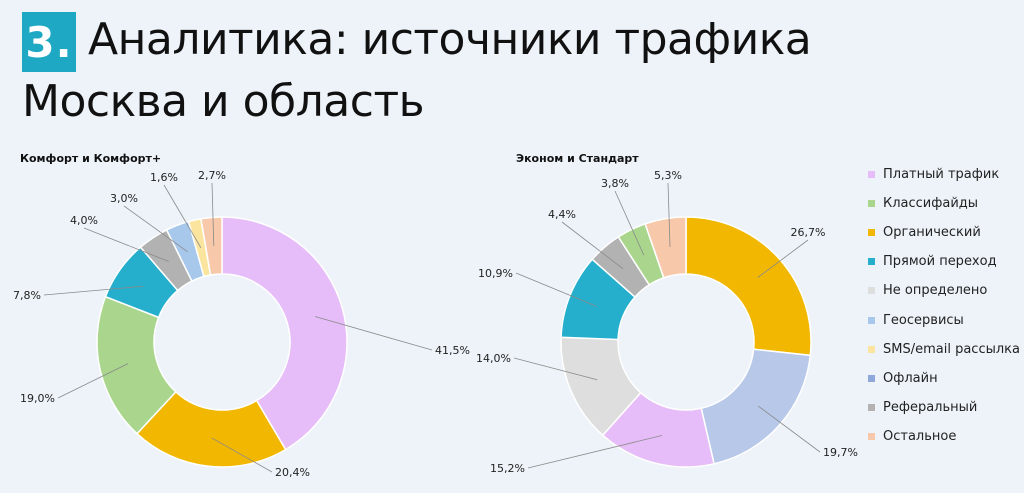 The image size is (1024, 493). I want to click on legend-item: Остальное, so click(944, 436).